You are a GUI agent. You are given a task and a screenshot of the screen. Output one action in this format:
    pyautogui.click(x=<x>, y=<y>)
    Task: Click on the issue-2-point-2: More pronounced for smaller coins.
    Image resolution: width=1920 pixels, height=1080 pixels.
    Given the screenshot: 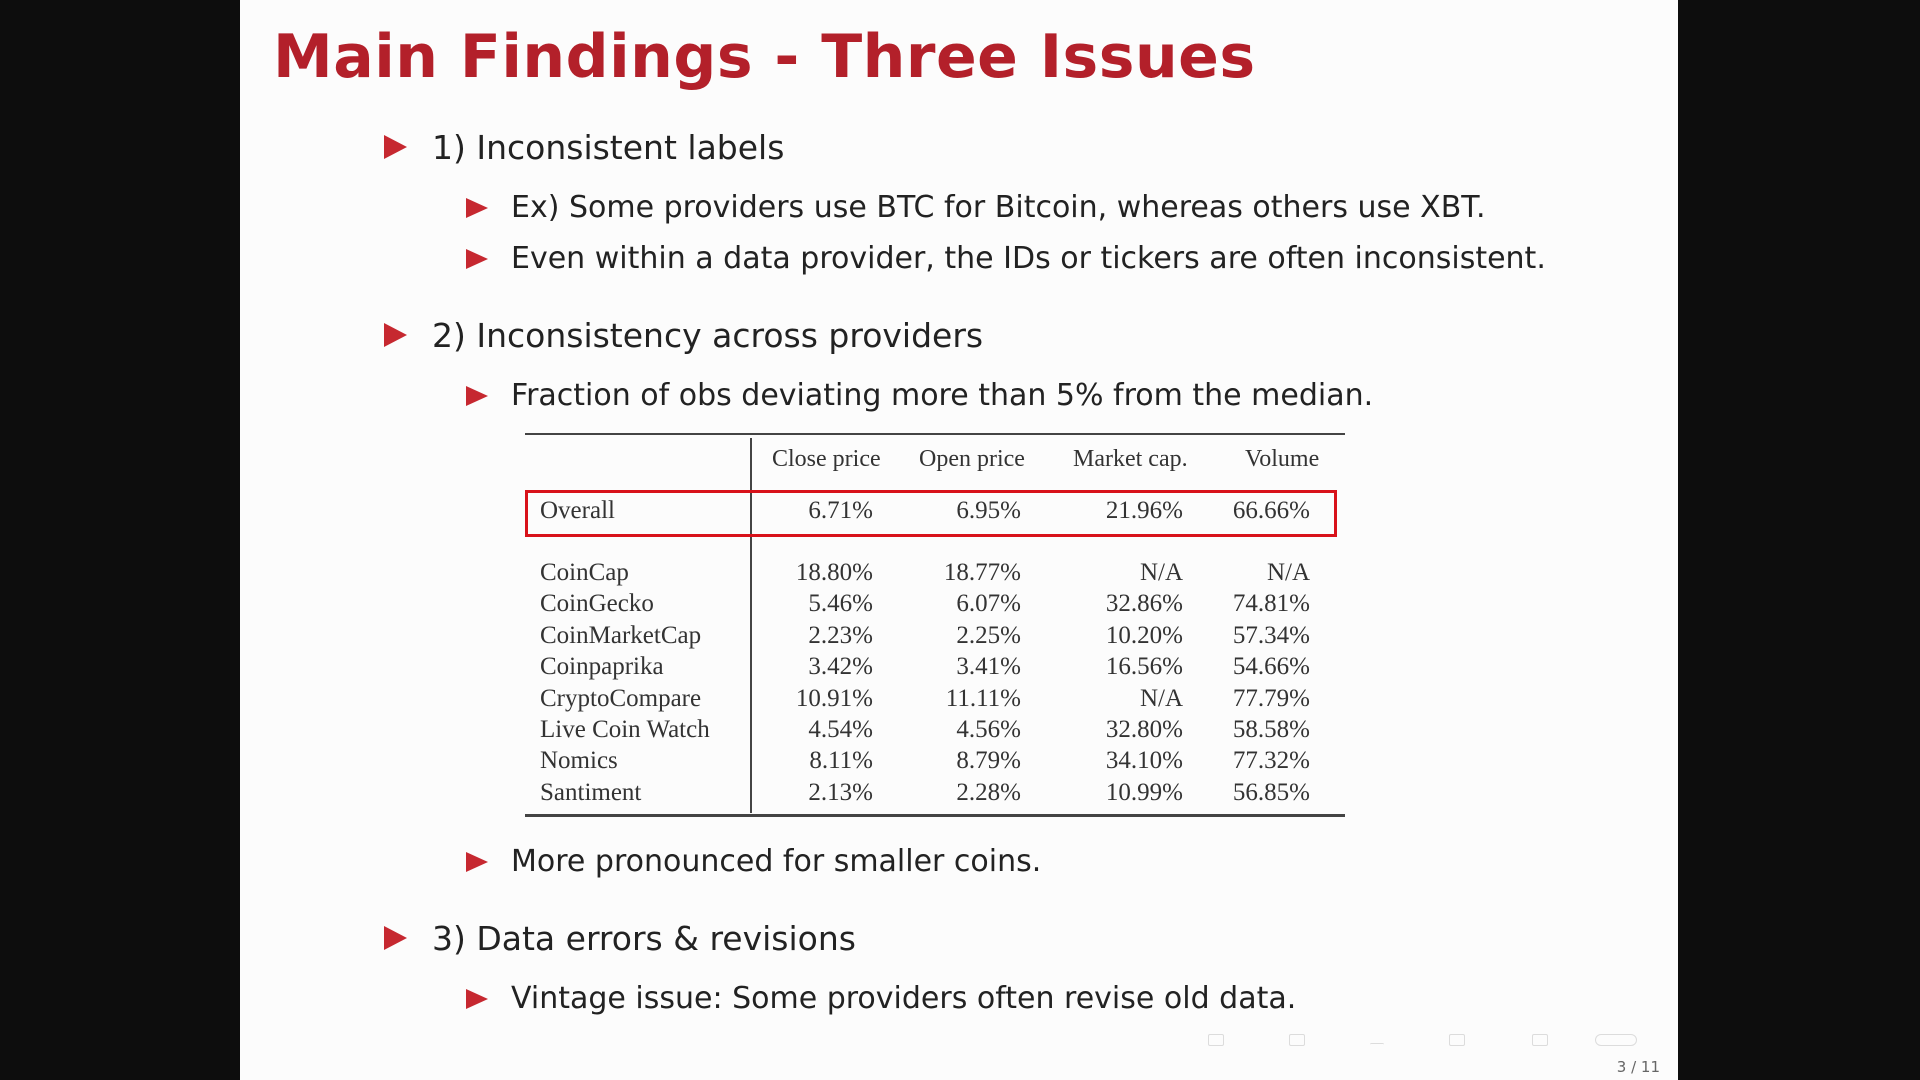 What is the action you would take?
    pyautogui.click(x=776, y=861)
    